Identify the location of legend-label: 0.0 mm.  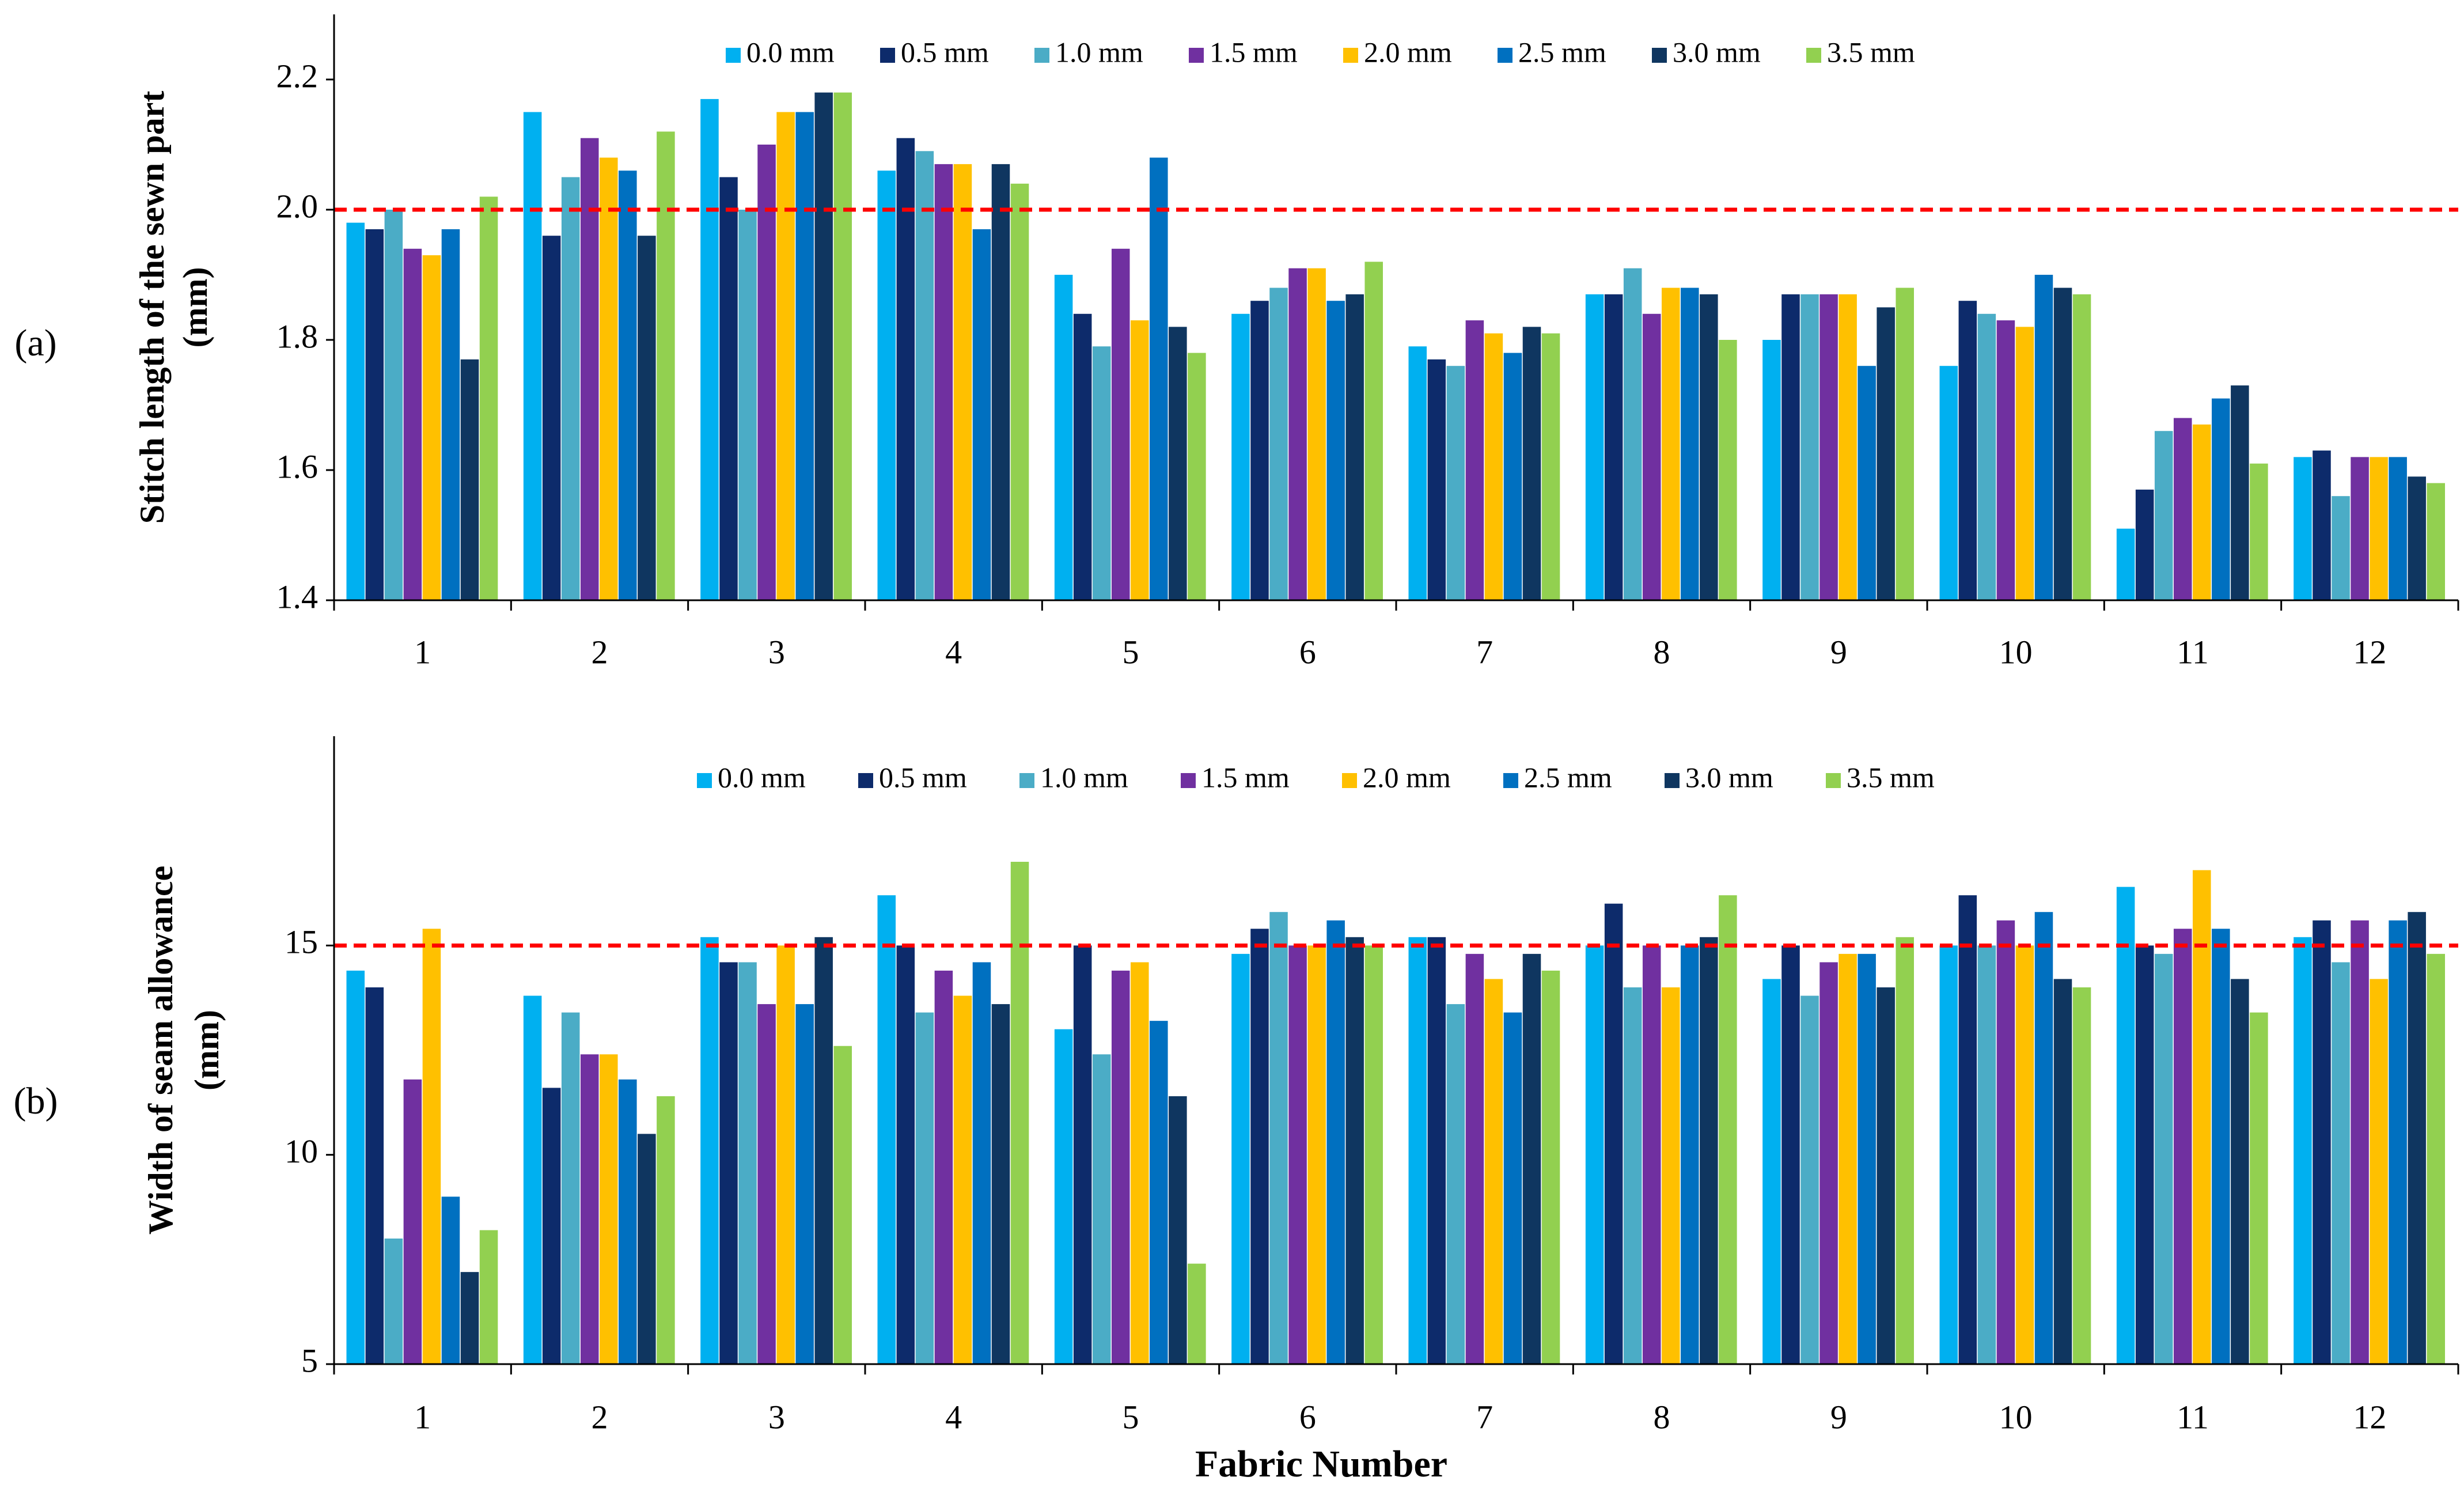
(790, 52).